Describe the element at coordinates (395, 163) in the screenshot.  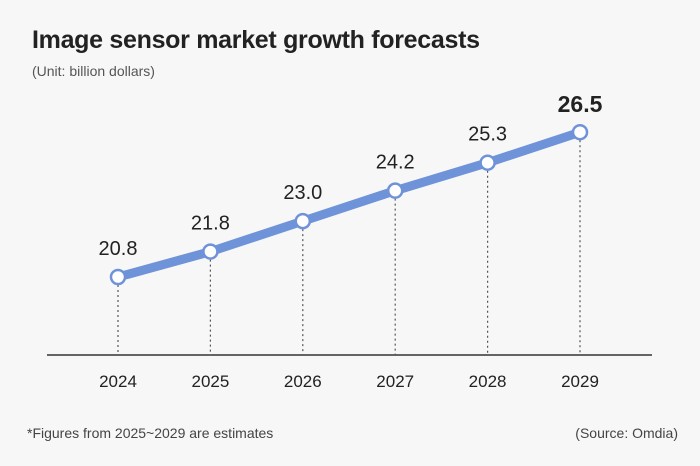
I see `value-label-2027: 24.2` at that location.